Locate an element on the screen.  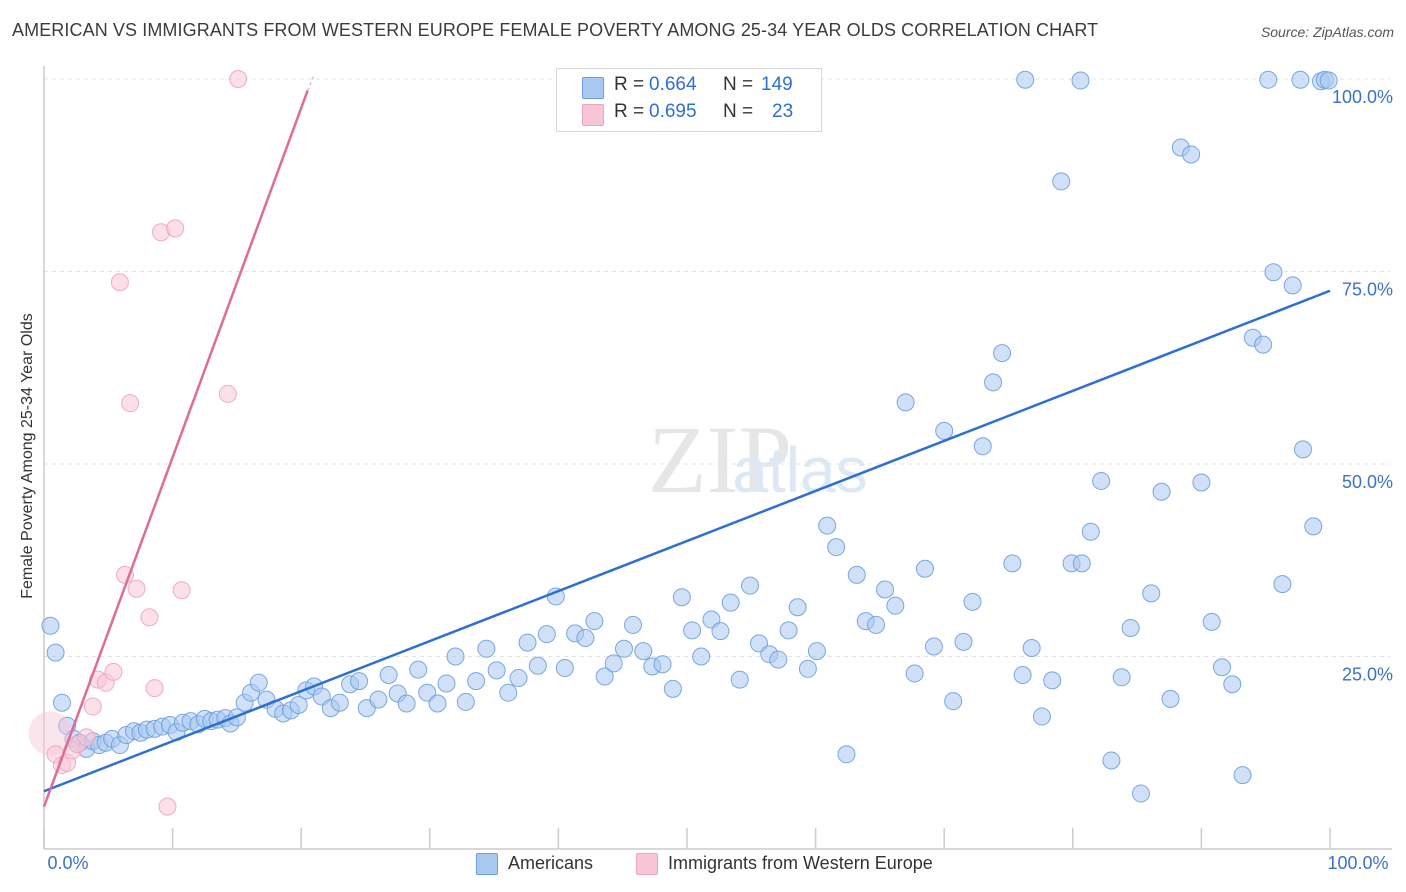
y-tick-label: 50.0% is located at coordinates (1367, 482).